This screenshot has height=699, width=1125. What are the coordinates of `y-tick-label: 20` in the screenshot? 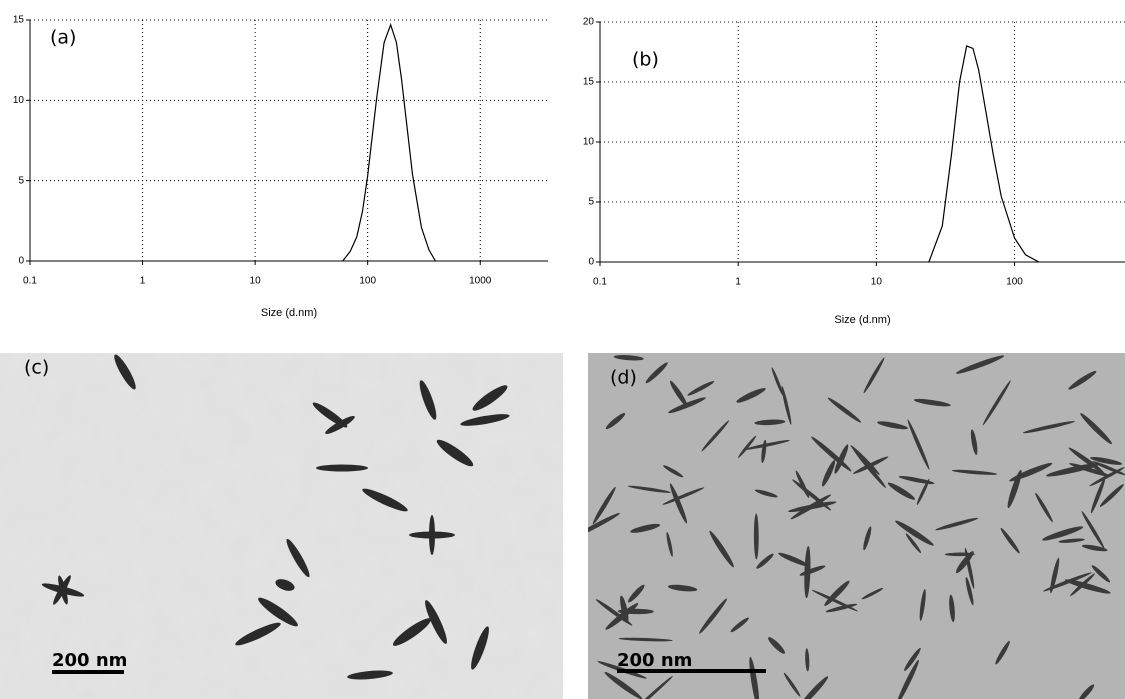 It's located at (589, 22).